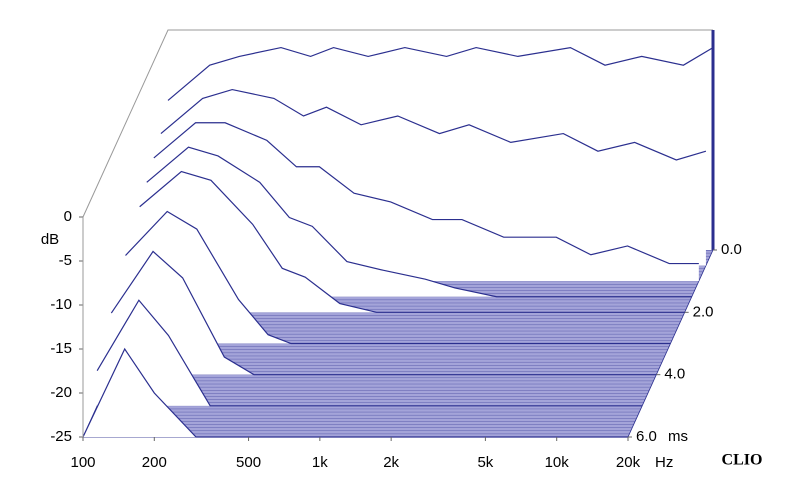  I want to click on y-tick-label: 0, so click(68, 216).